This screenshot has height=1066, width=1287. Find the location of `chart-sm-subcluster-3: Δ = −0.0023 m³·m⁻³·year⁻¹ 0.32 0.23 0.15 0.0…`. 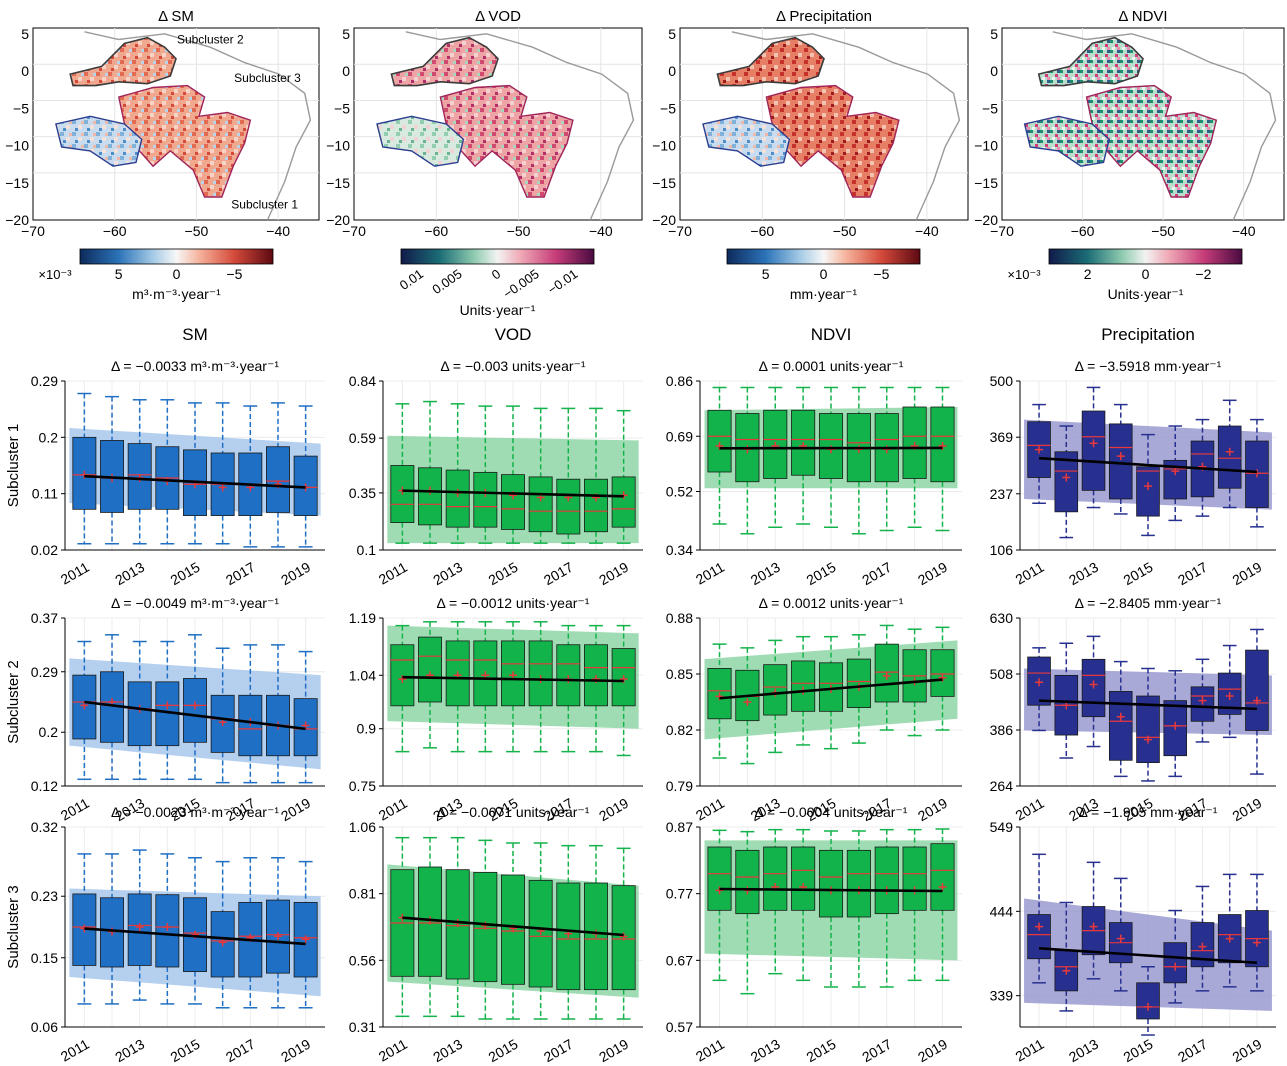

chart-sm-subcluster-3: Δ = −0.0023 m³·m⁻³·year⁻¹ 0.32 0.23 0.15 0.0… is located at coordinates (178, 934).